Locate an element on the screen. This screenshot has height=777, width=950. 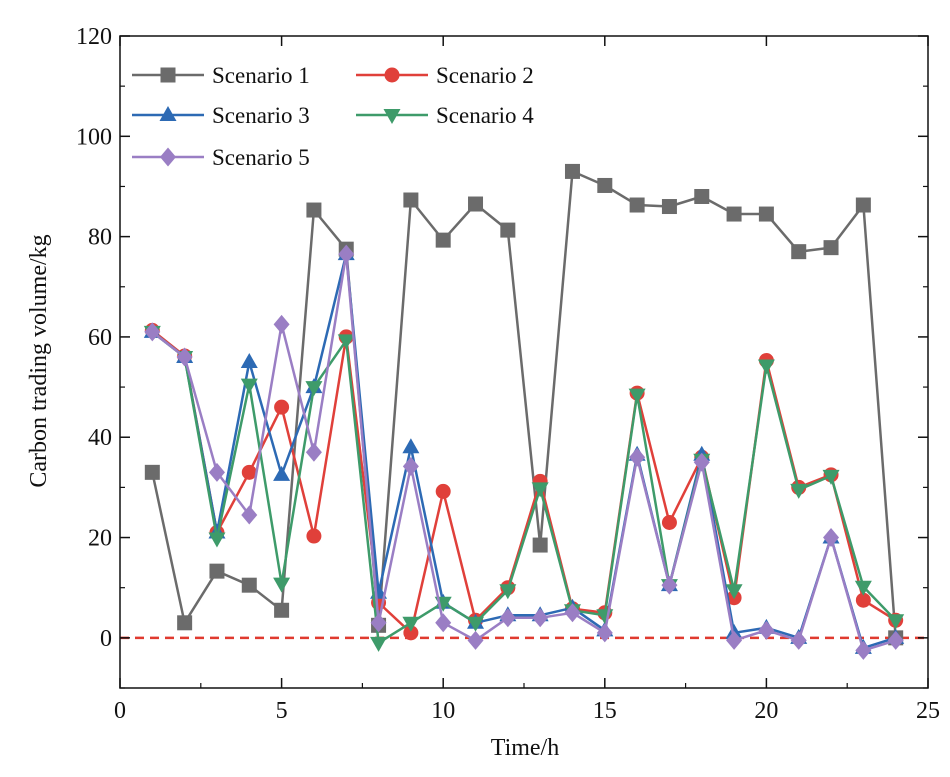
y-tick-label: 60 is located at coordinates (100, 338).